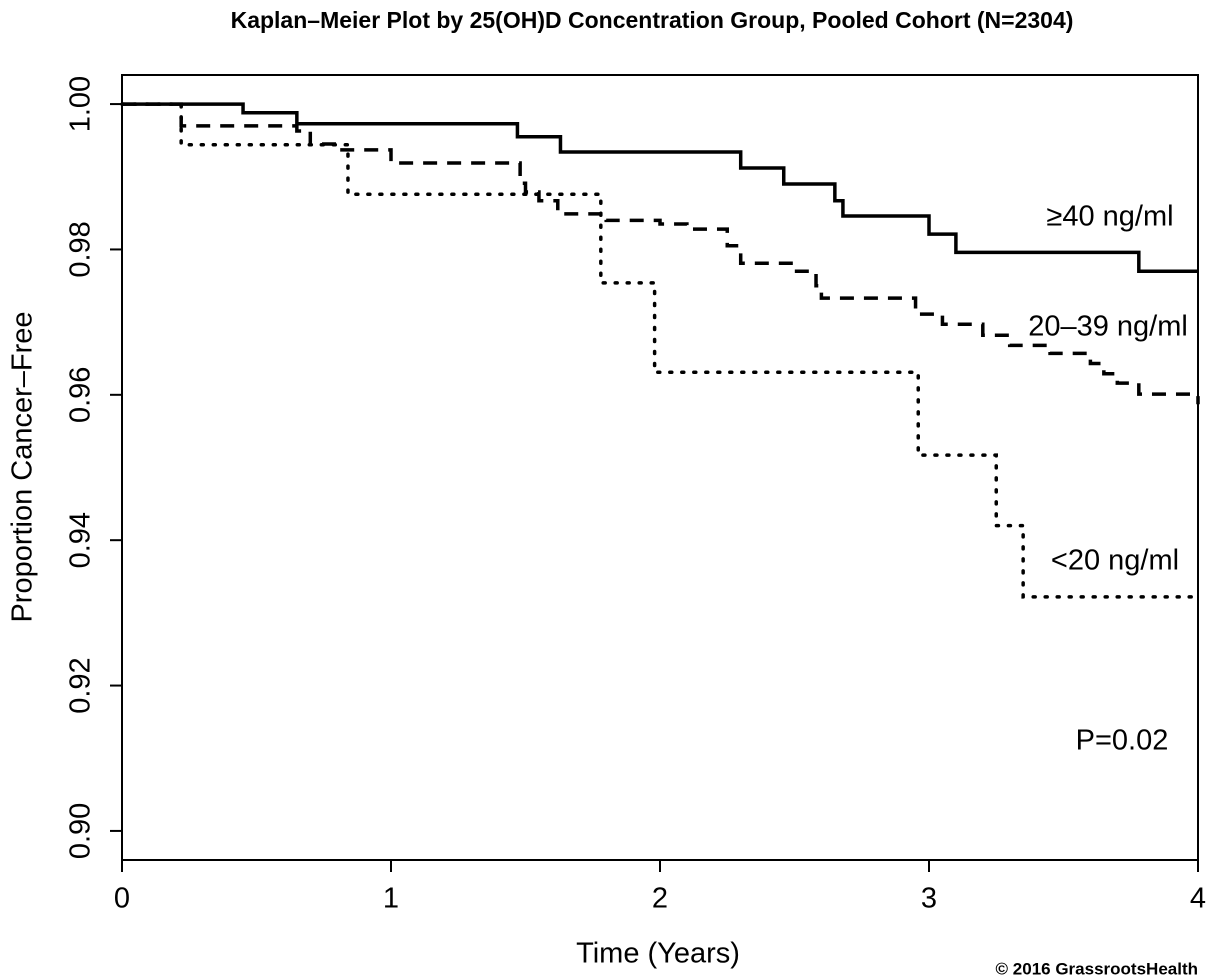 This screenshot has width=1207, height=976. I want to click on series-label: ≥40 ng/ml, so click(1109, 217).